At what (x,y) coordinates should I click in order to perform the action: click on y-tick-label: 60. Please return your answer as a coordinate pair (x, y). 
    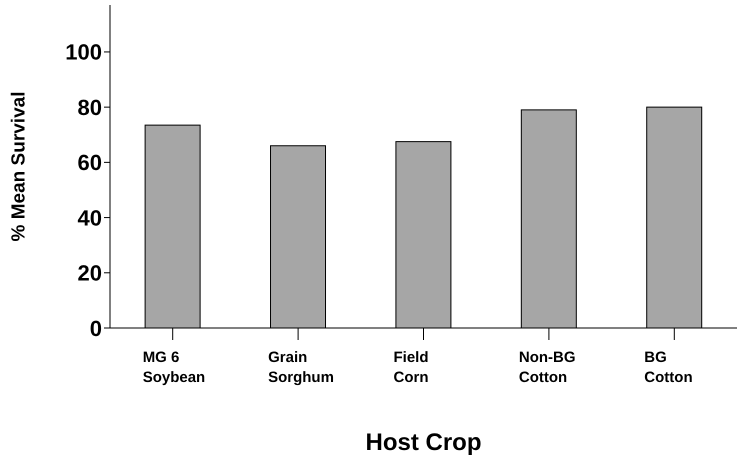
    Looking at the image, I should click on (90, 163).